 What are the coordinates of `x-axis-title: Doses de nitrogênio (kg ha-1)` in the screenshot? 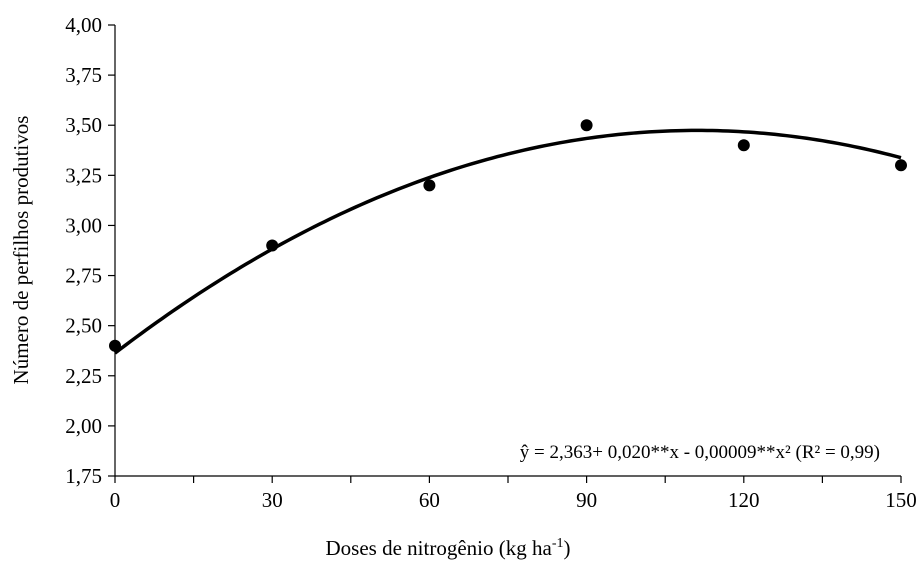 It's located at (448, 548).